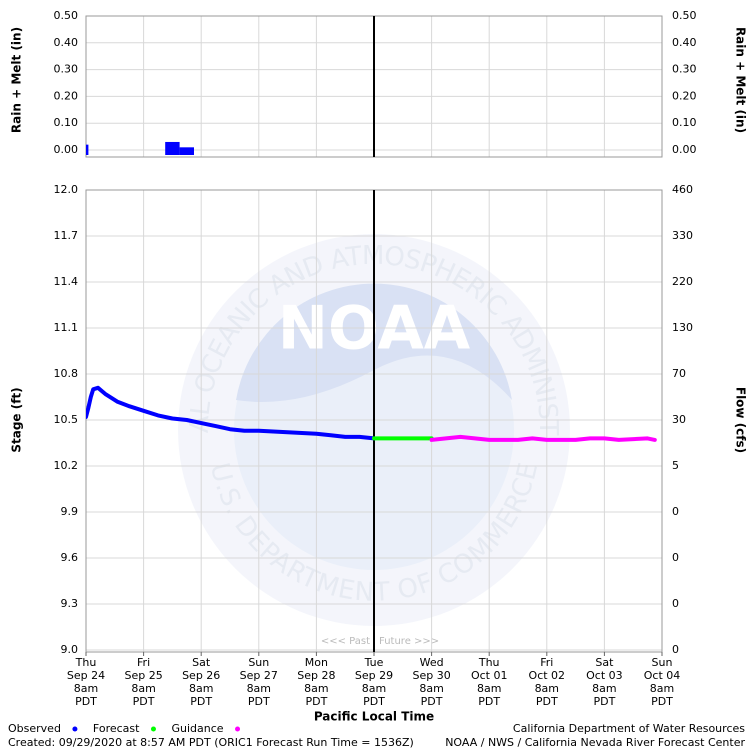 This screenshot has width=750, height=750. Describe the element at coordinates (66, 15) in the screenshot. I see `y-tick-label: 0.50` at that location.